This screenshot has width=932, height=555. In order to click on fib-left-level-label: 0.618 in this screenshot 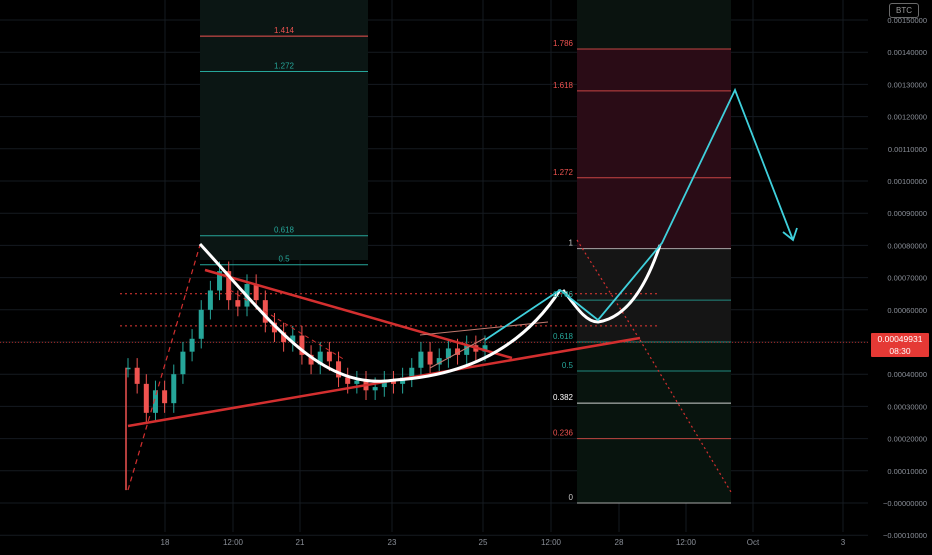, I will do `click(284, 230)`.